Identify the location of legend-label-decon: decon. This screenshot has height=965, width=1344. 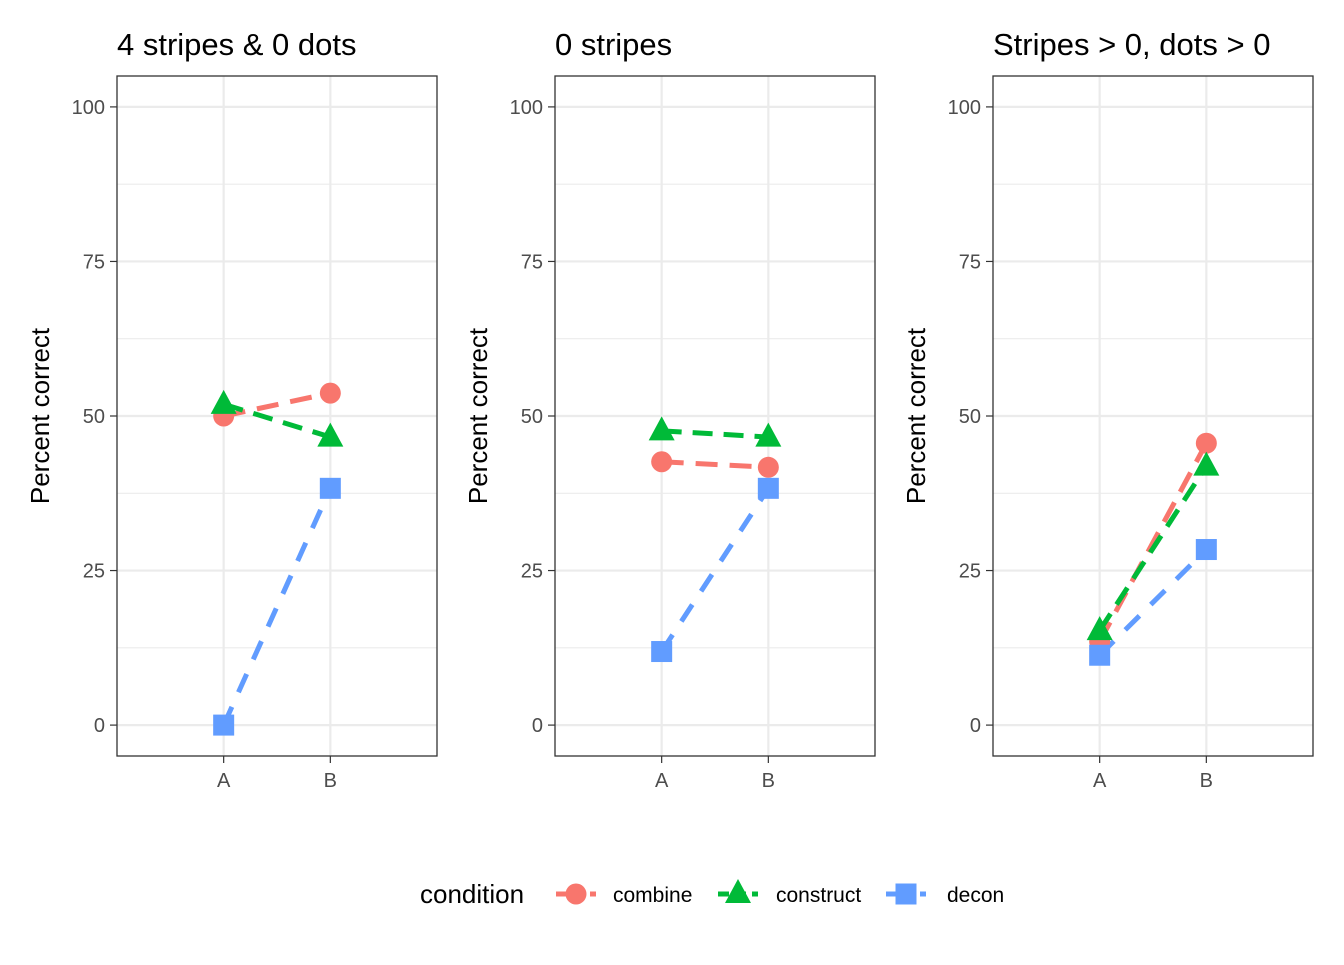
(975, 895).